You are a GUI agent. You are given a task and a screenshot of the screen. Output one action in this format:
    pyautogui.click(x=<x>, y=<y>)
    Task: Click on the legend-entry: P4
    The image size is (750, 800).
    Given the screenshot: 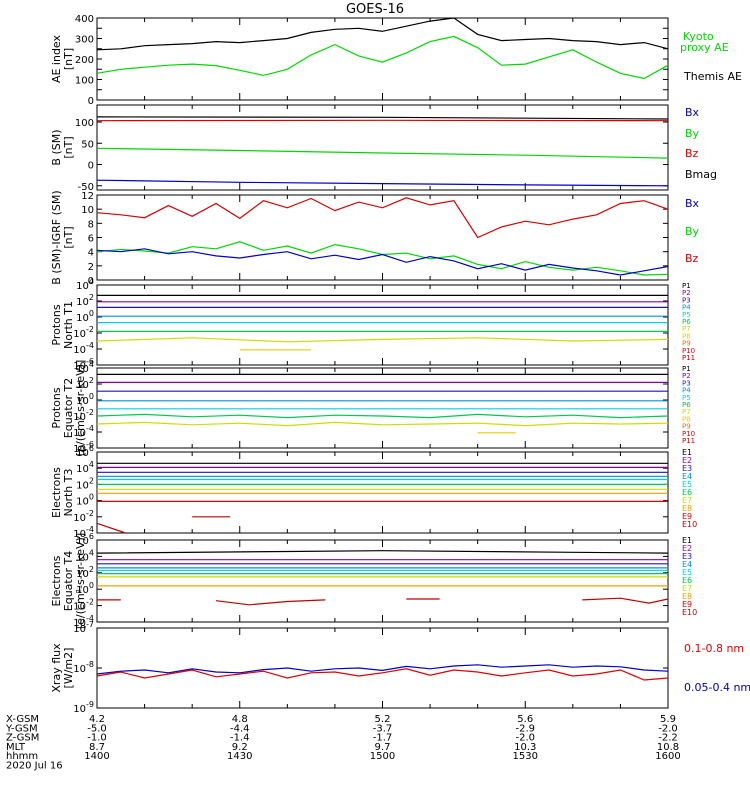 What is the action you would take?
    pyautogui.click(x=686, y=308)
    